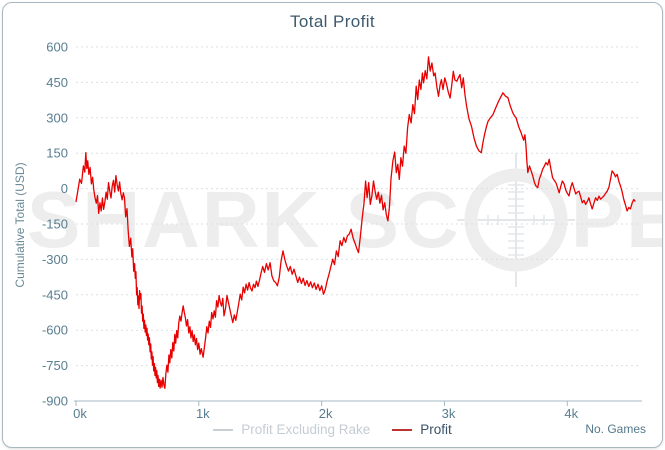 The height and width of the screenshot is (450, 665). What do you see at coordinates (203, 413) in the screenshot?
I see `svg-text: 1k` at bounding box center [203, 413].